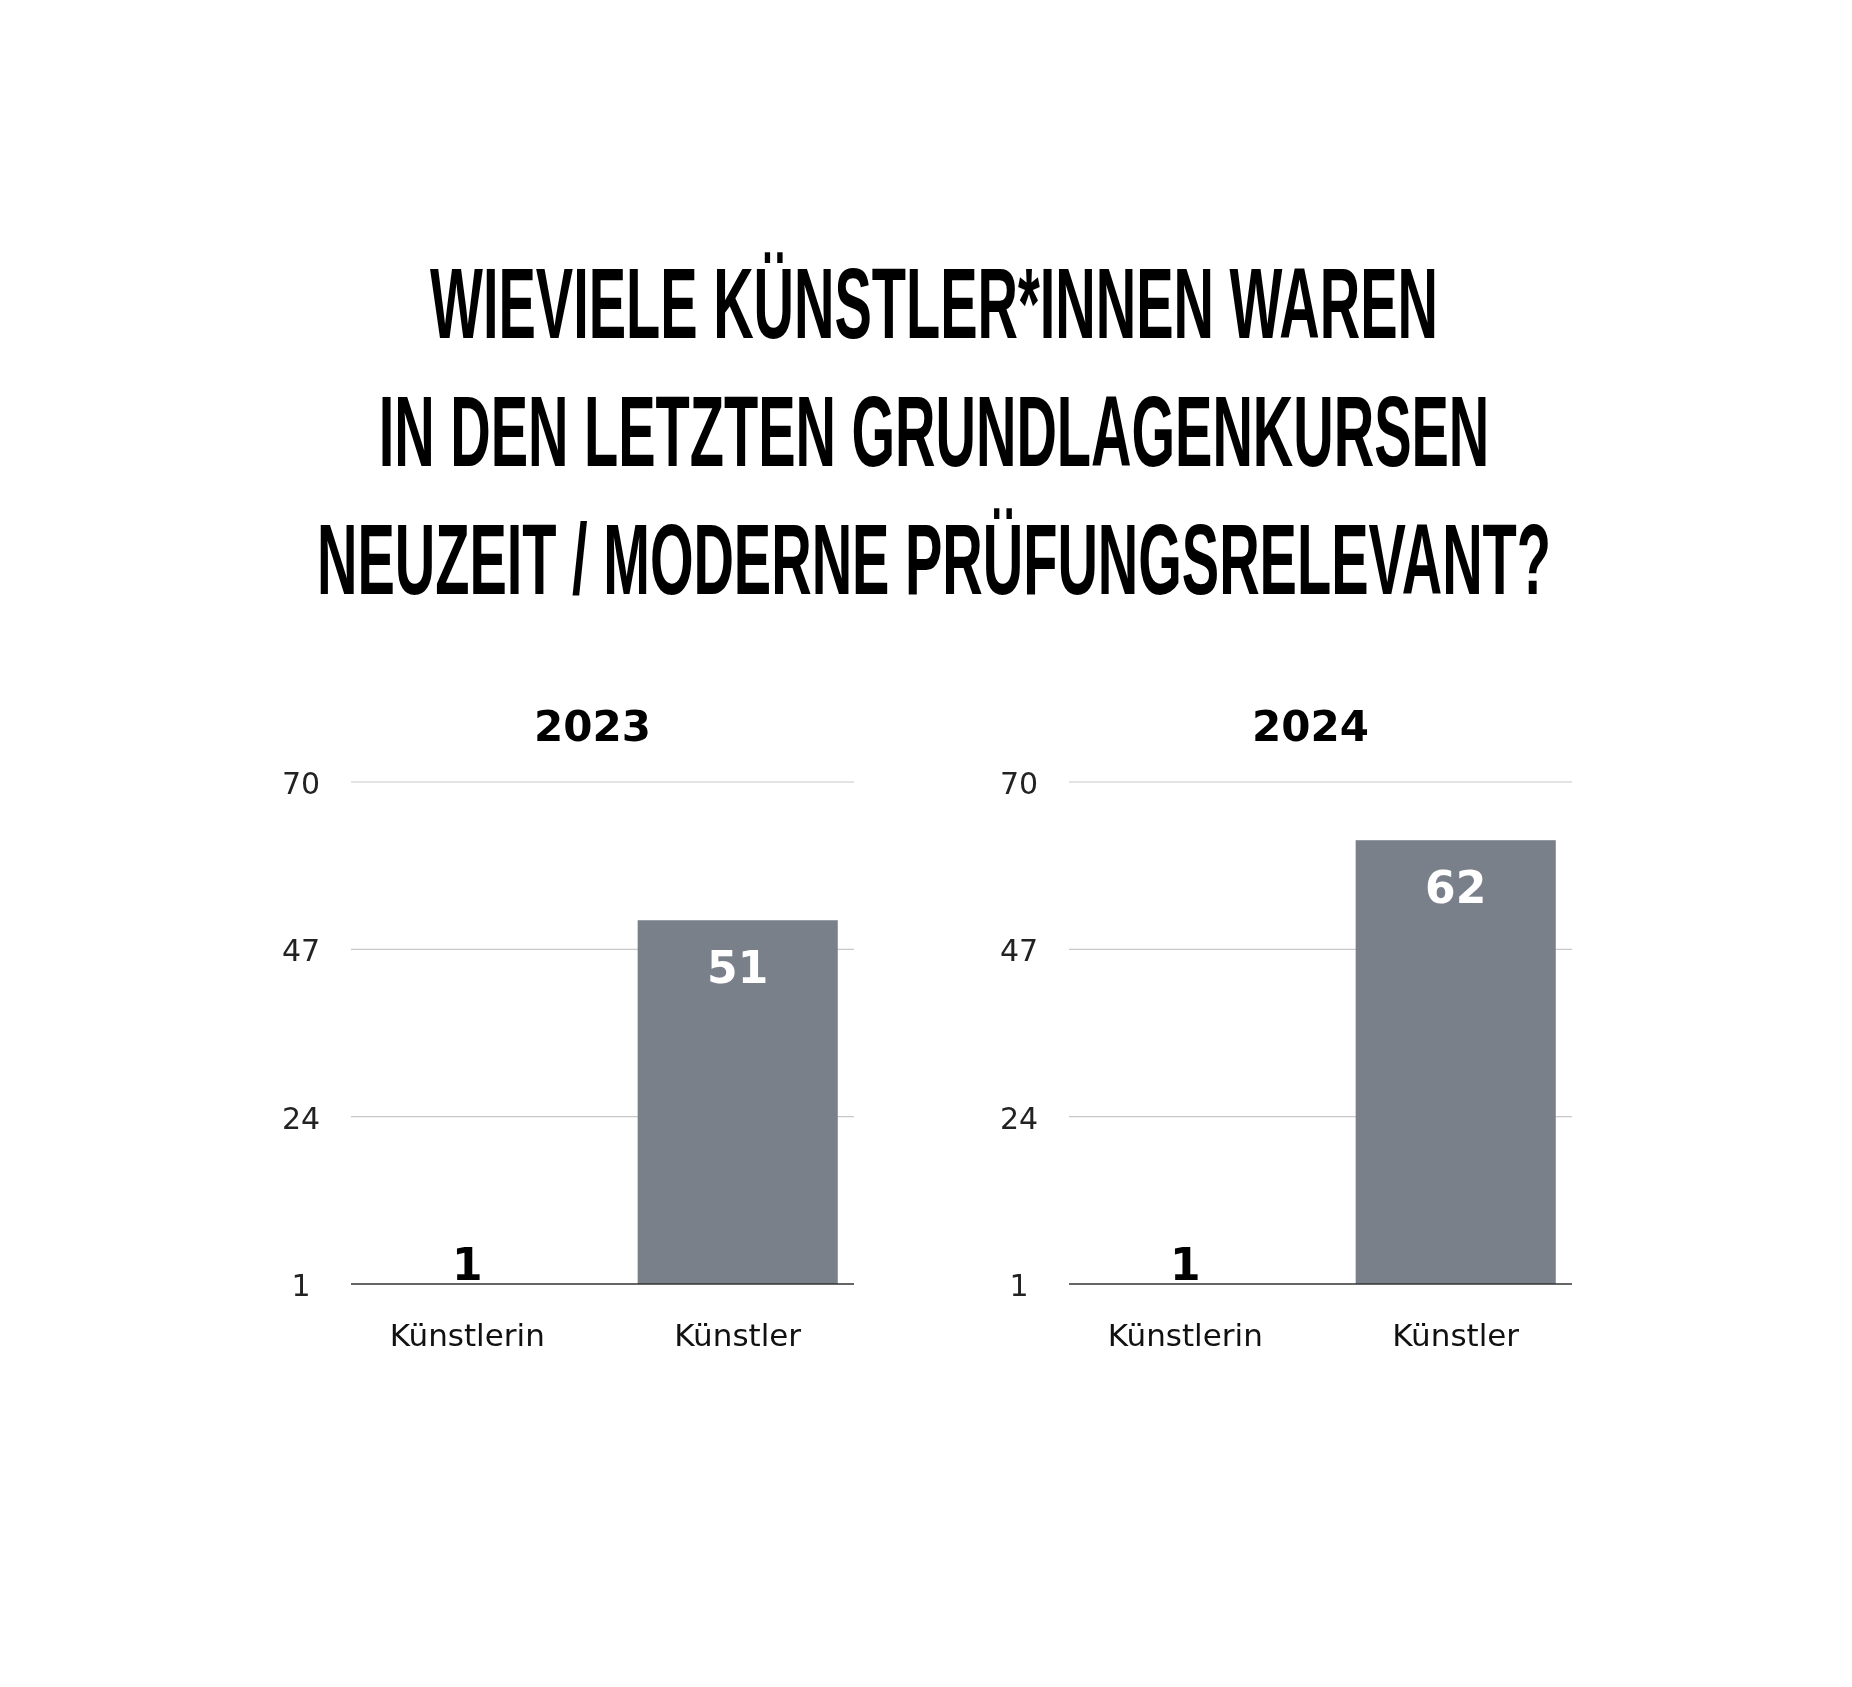 The width and height of the screenshot is (1852, 1687). Describe the element at coordinates (1310, 726) in the screenshot. I see `chart-title: 2024` at that location.